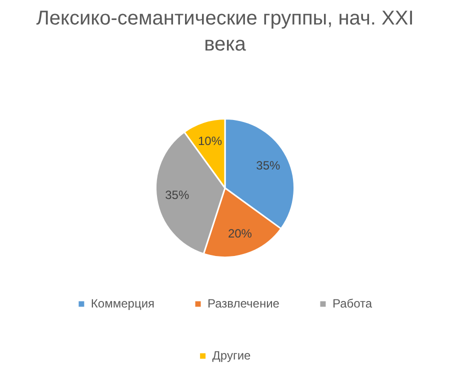  Describe the element at coordinates (232, 355) in the screenshot. I see `legend-label: Другие` at that location.